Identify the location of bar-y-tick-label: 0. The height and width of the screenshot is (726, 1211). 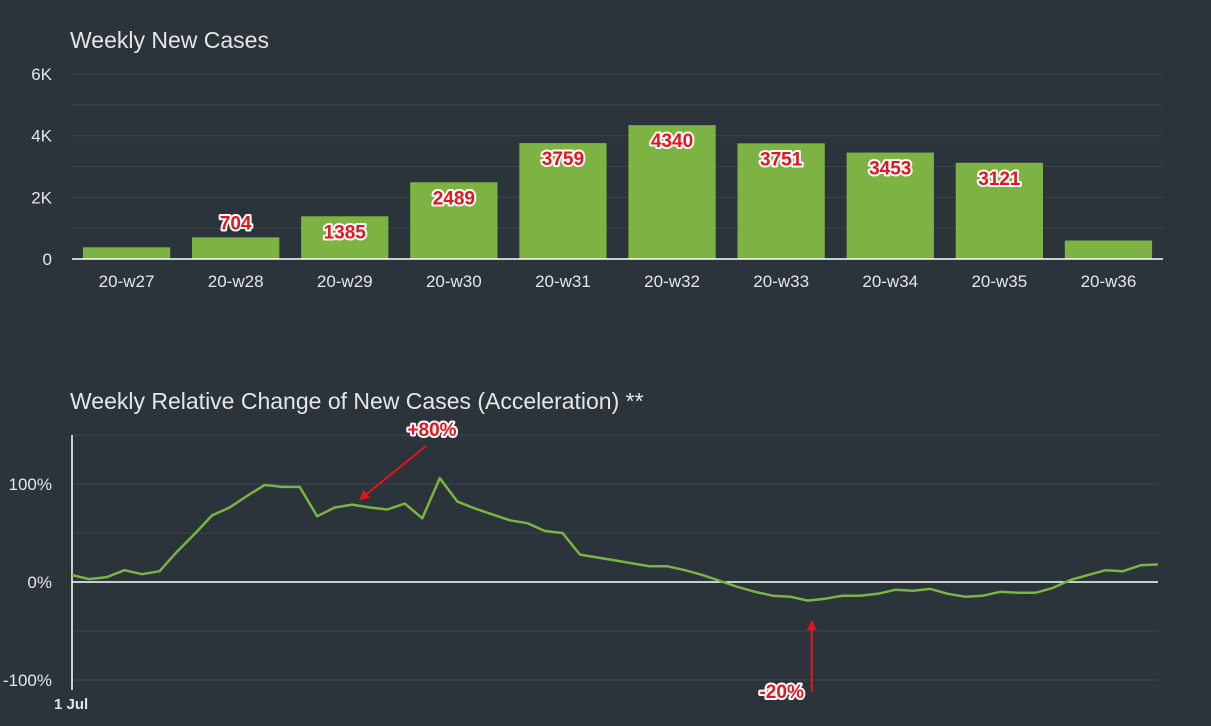
(47, 259).